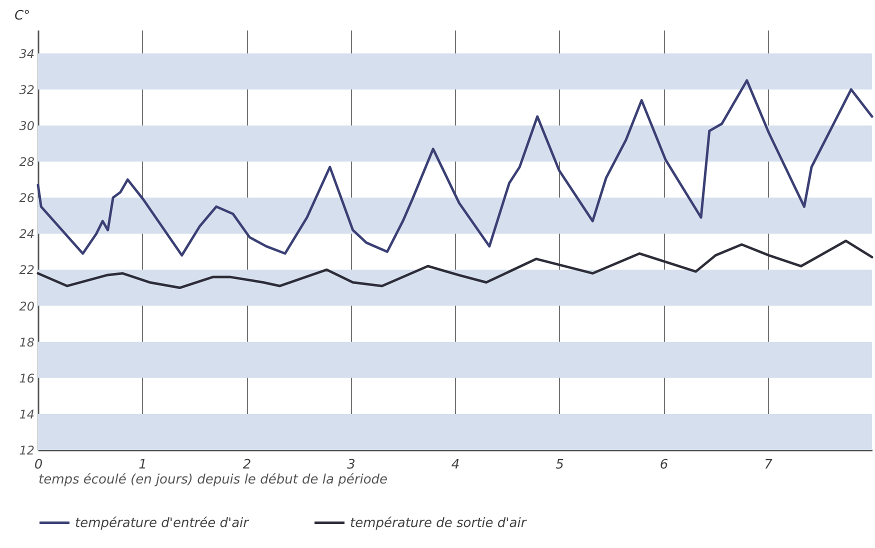 The height and width of the screenshot is (548, 875). I want to click on y-tick-label: 32, so click(26, 89).